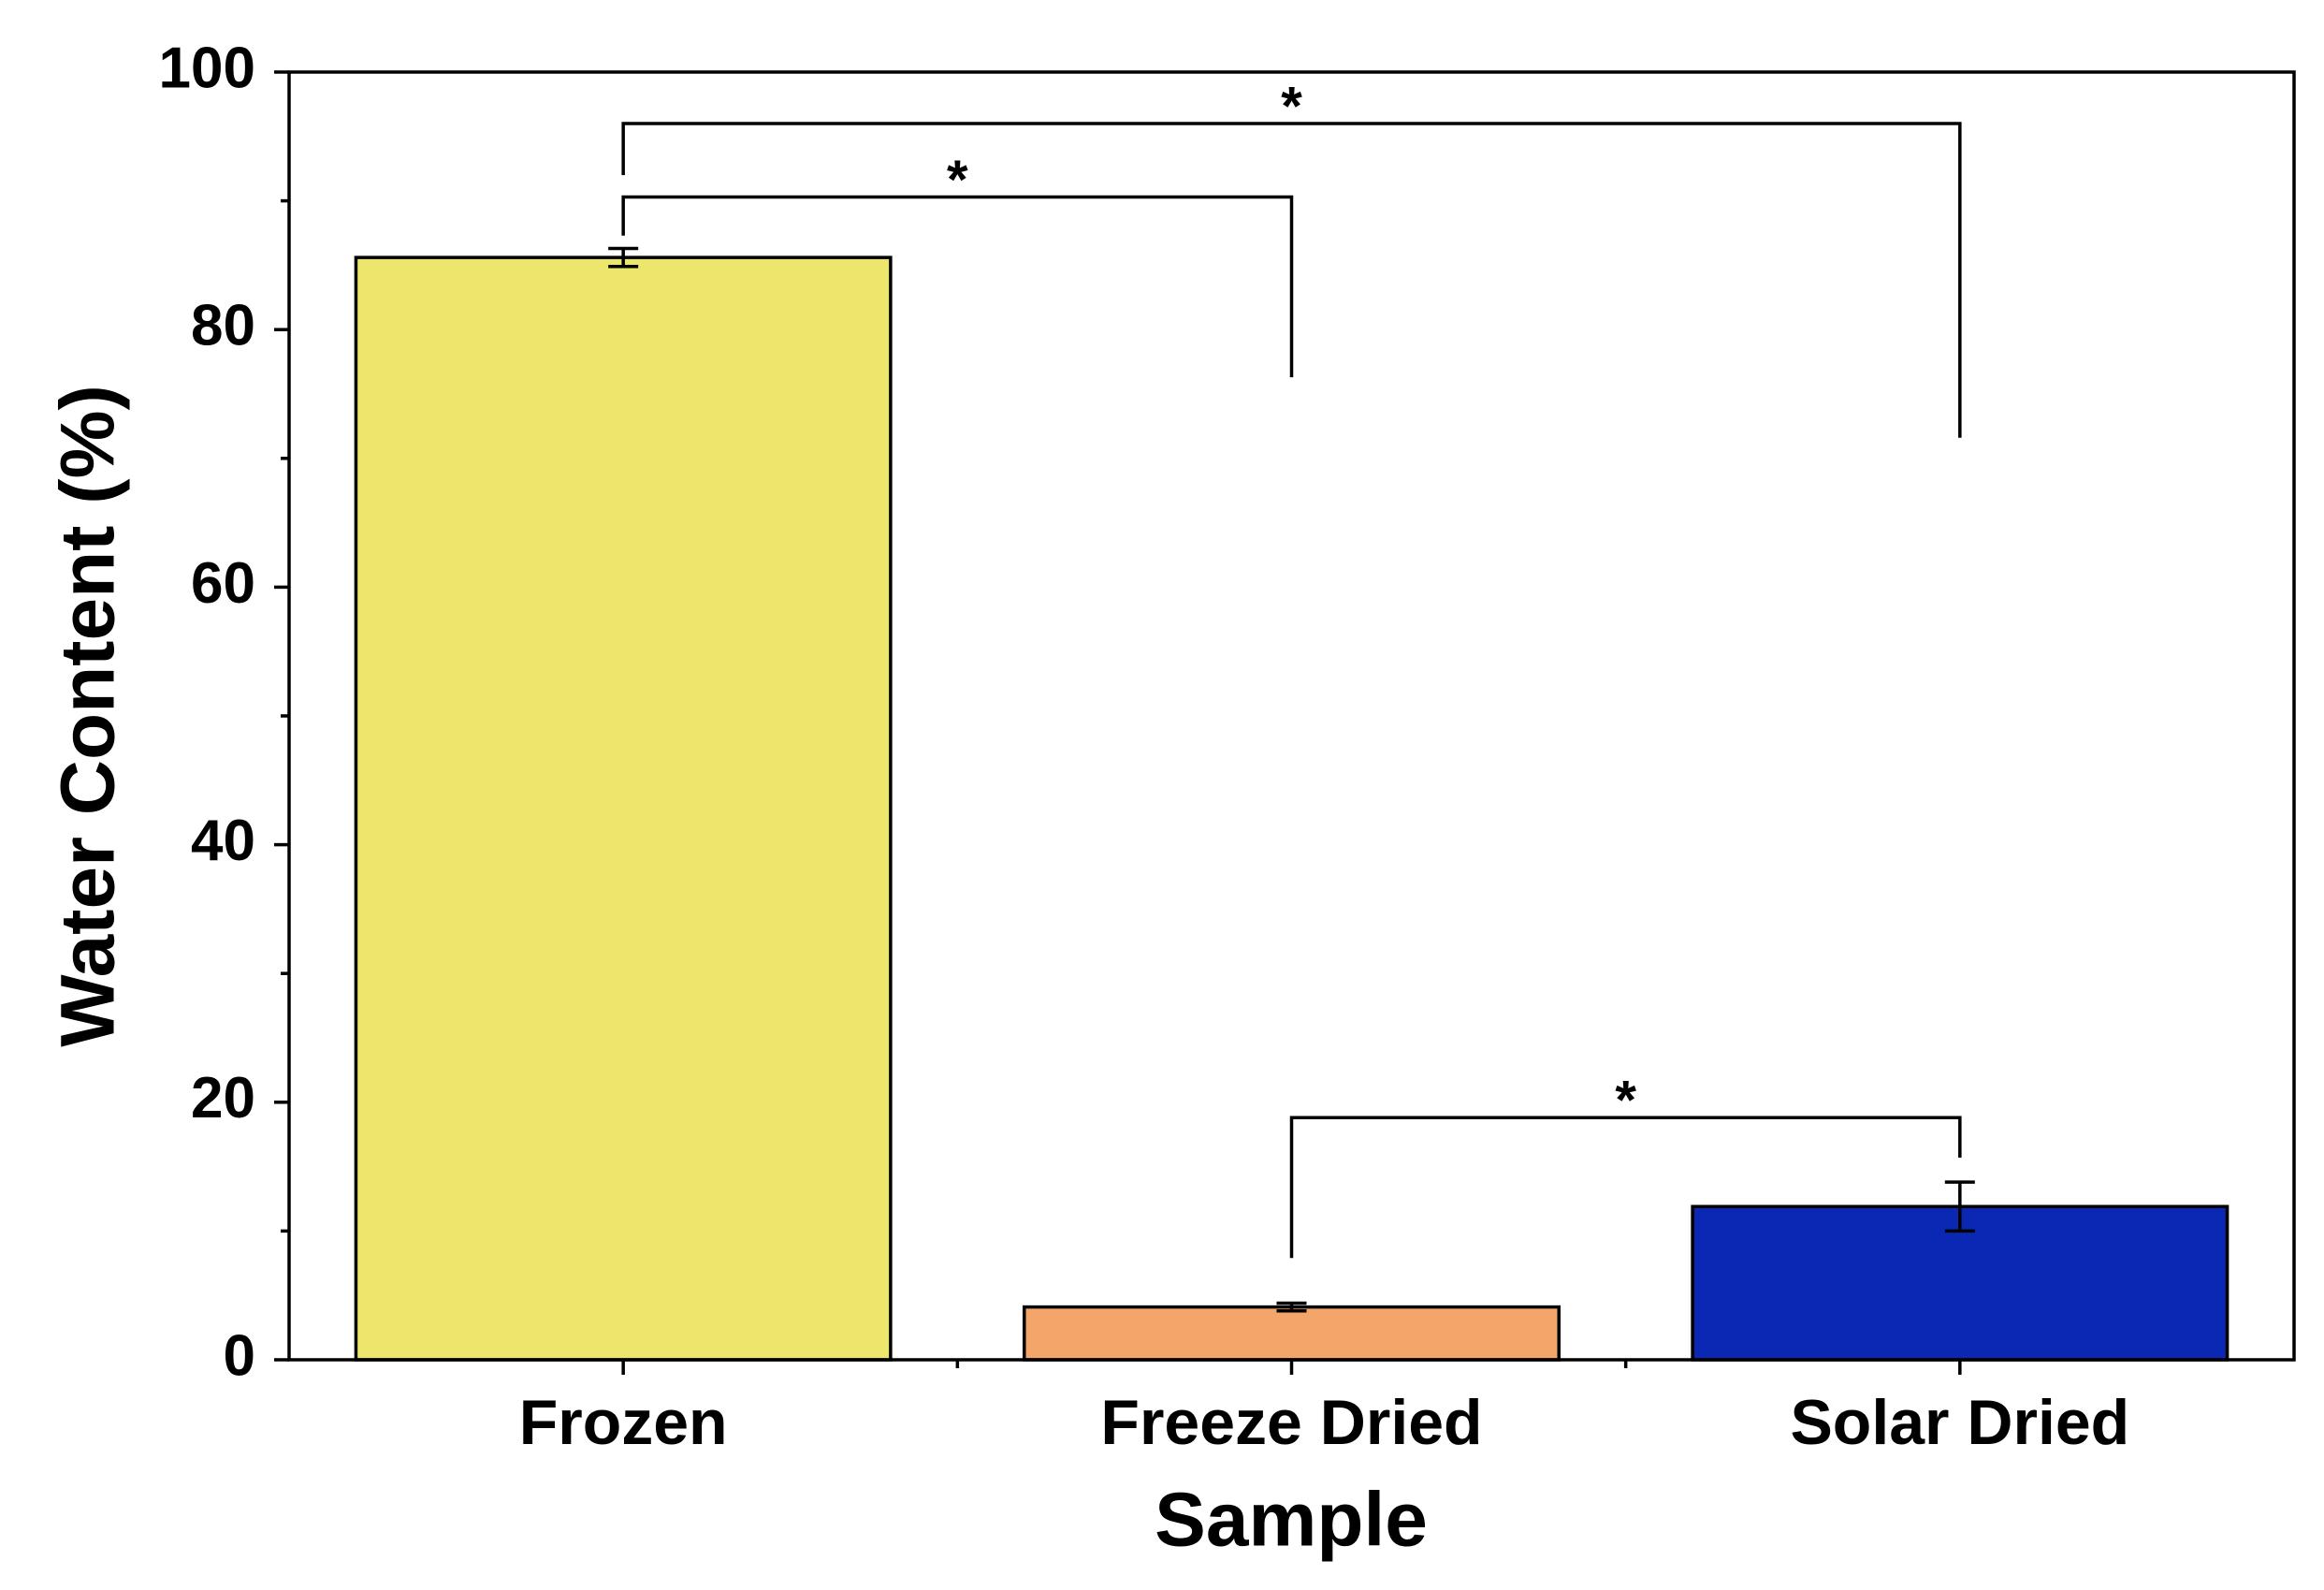 The width and height of the screenshot is (2324, 1590). I want to click on x-tick-label: Solar Dried, so click(1960, 1423).